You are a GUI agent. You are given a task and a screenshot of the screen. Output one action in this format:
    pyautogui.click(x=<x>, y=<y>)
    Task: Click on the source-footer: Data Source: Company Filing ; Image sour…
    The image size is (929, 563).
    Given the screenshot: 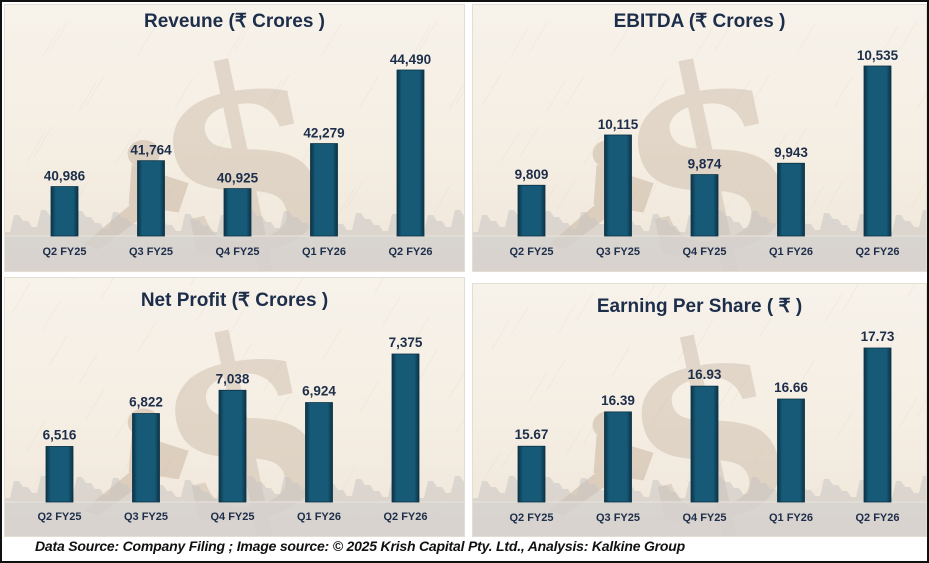 What is the action you would take?
    pyautogui.click(x=360, y=546)
    